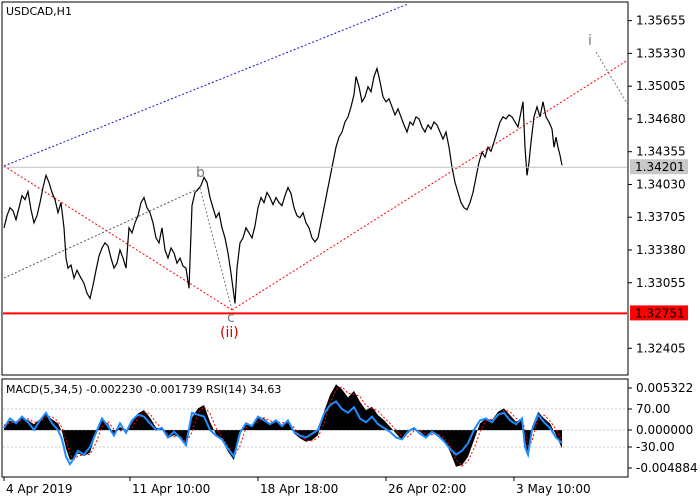 This screenshot has width=700, height=500. Describe the element at coordinates (661, 86) in the screenshot. I see `price-tick-label: 1.35005` at that location.